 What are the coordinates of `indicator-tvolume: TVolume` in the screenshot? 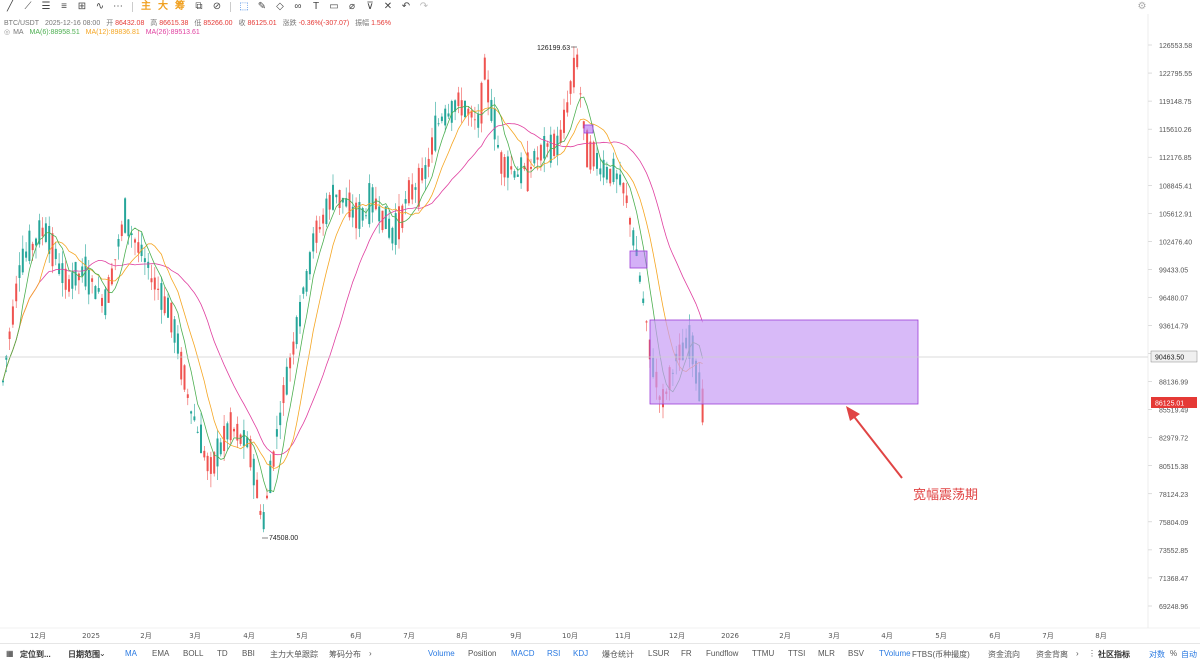 It's located at (895, 653).